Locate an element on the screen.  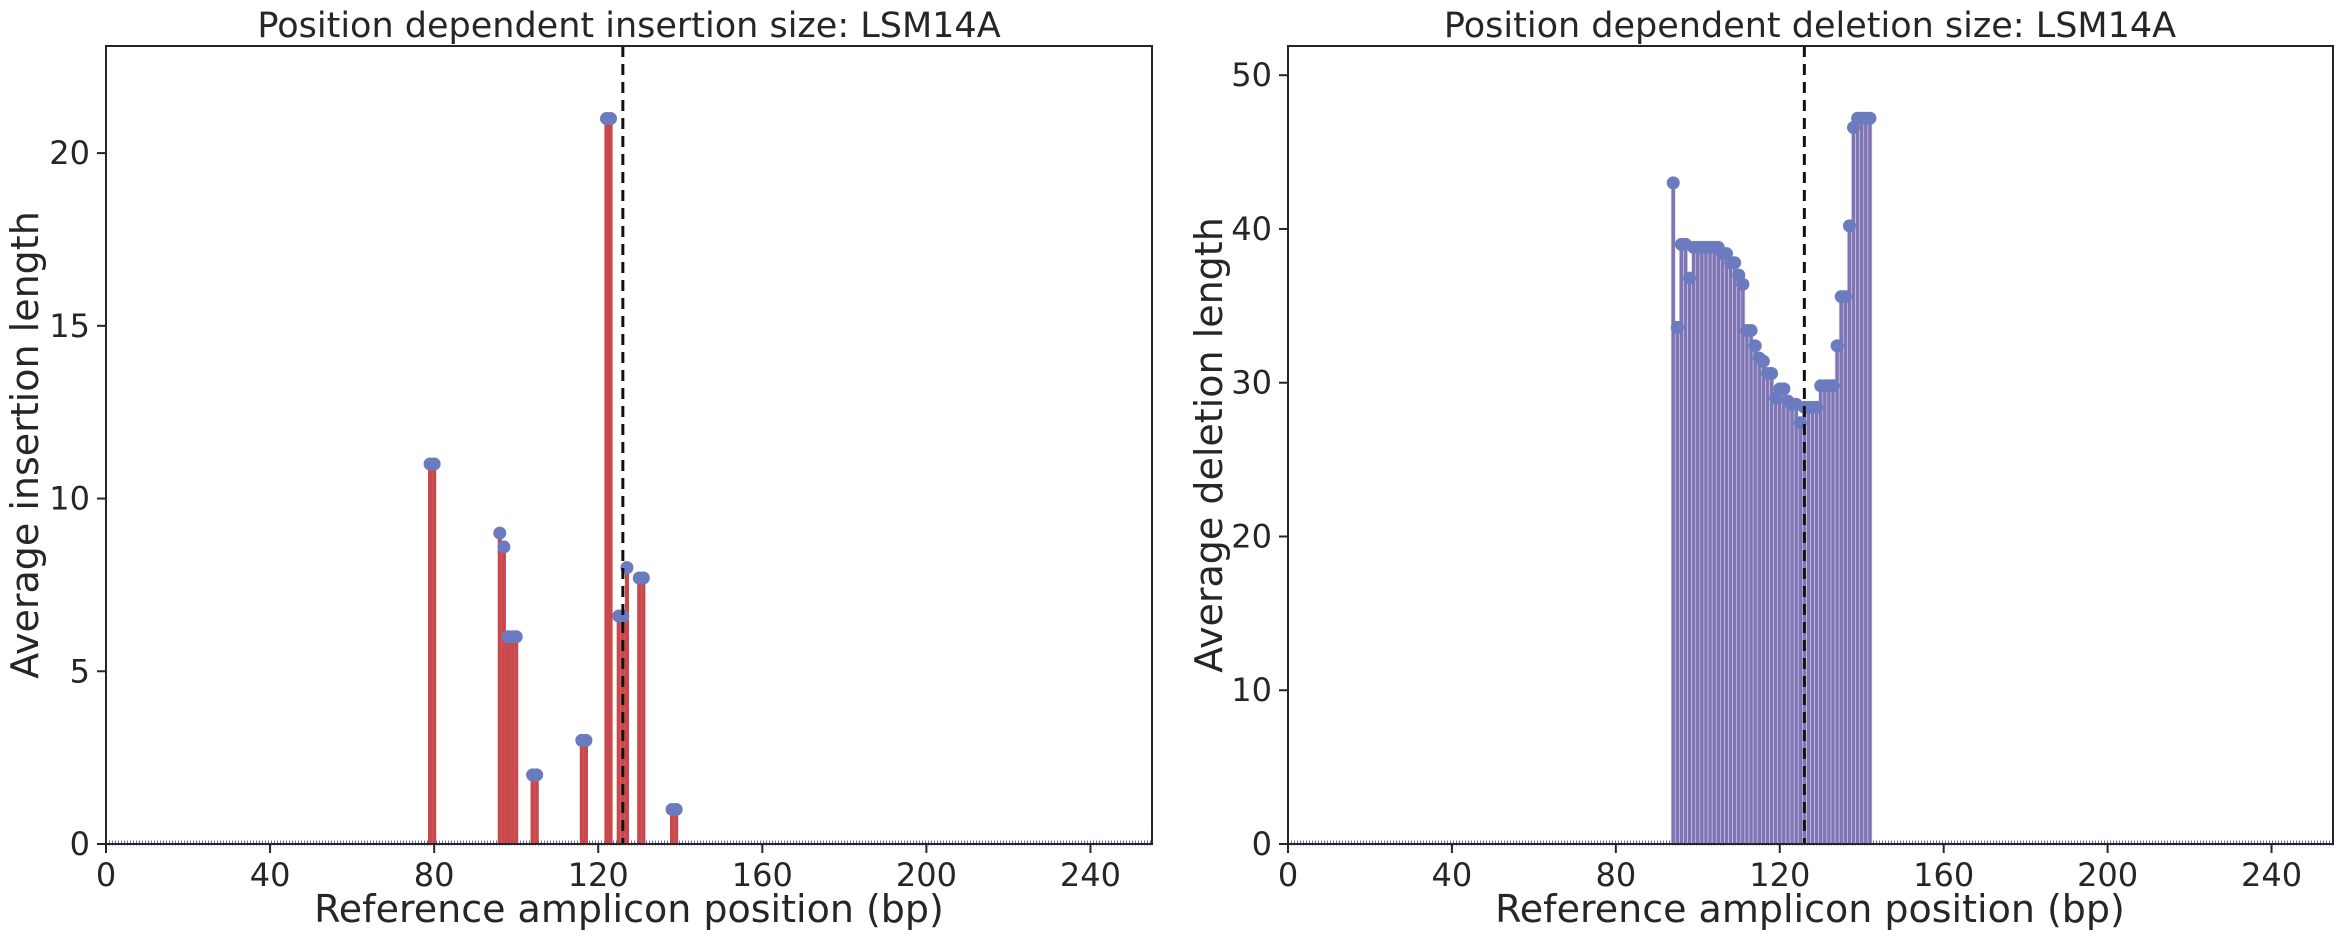
deletion-y-tick-label: 10 is located at coordinates (1251, 690).